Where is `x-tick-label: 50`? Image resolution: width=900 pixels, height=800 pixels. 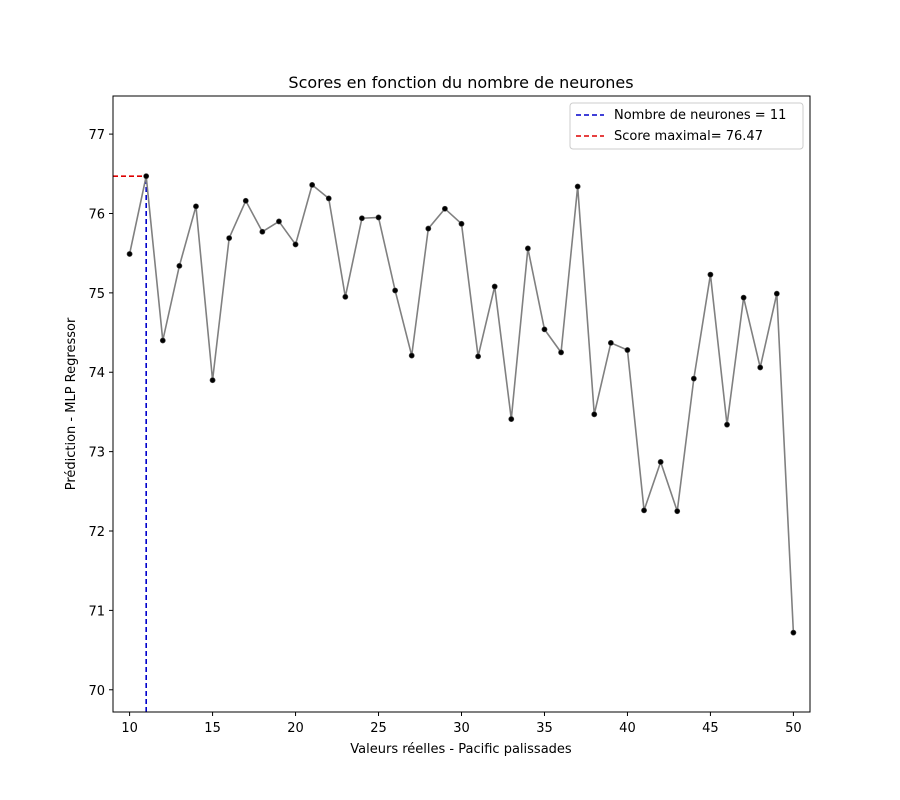
x-tick-label: 50 is located at coordinates (793, 728).